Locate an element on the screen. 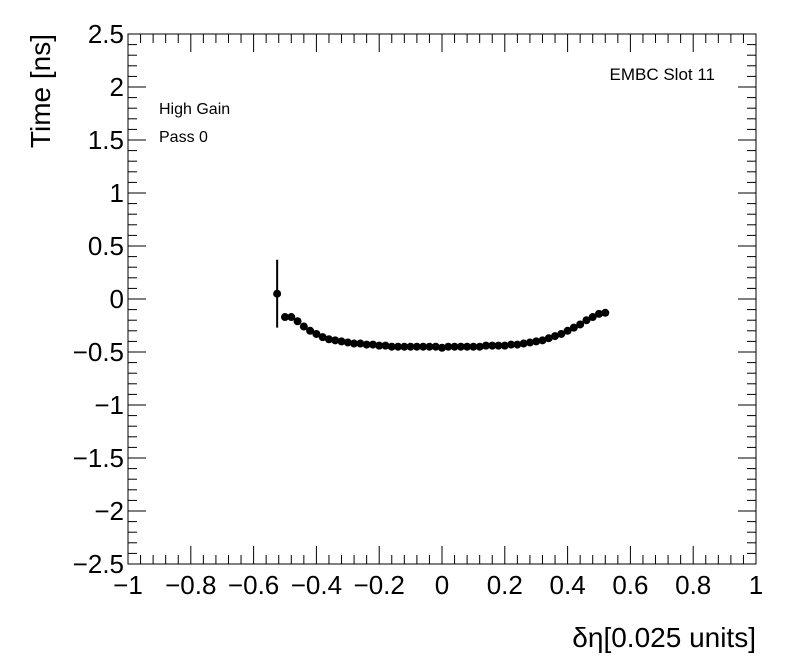  y-tick-label: 2 is located at coordinates (117, 87).